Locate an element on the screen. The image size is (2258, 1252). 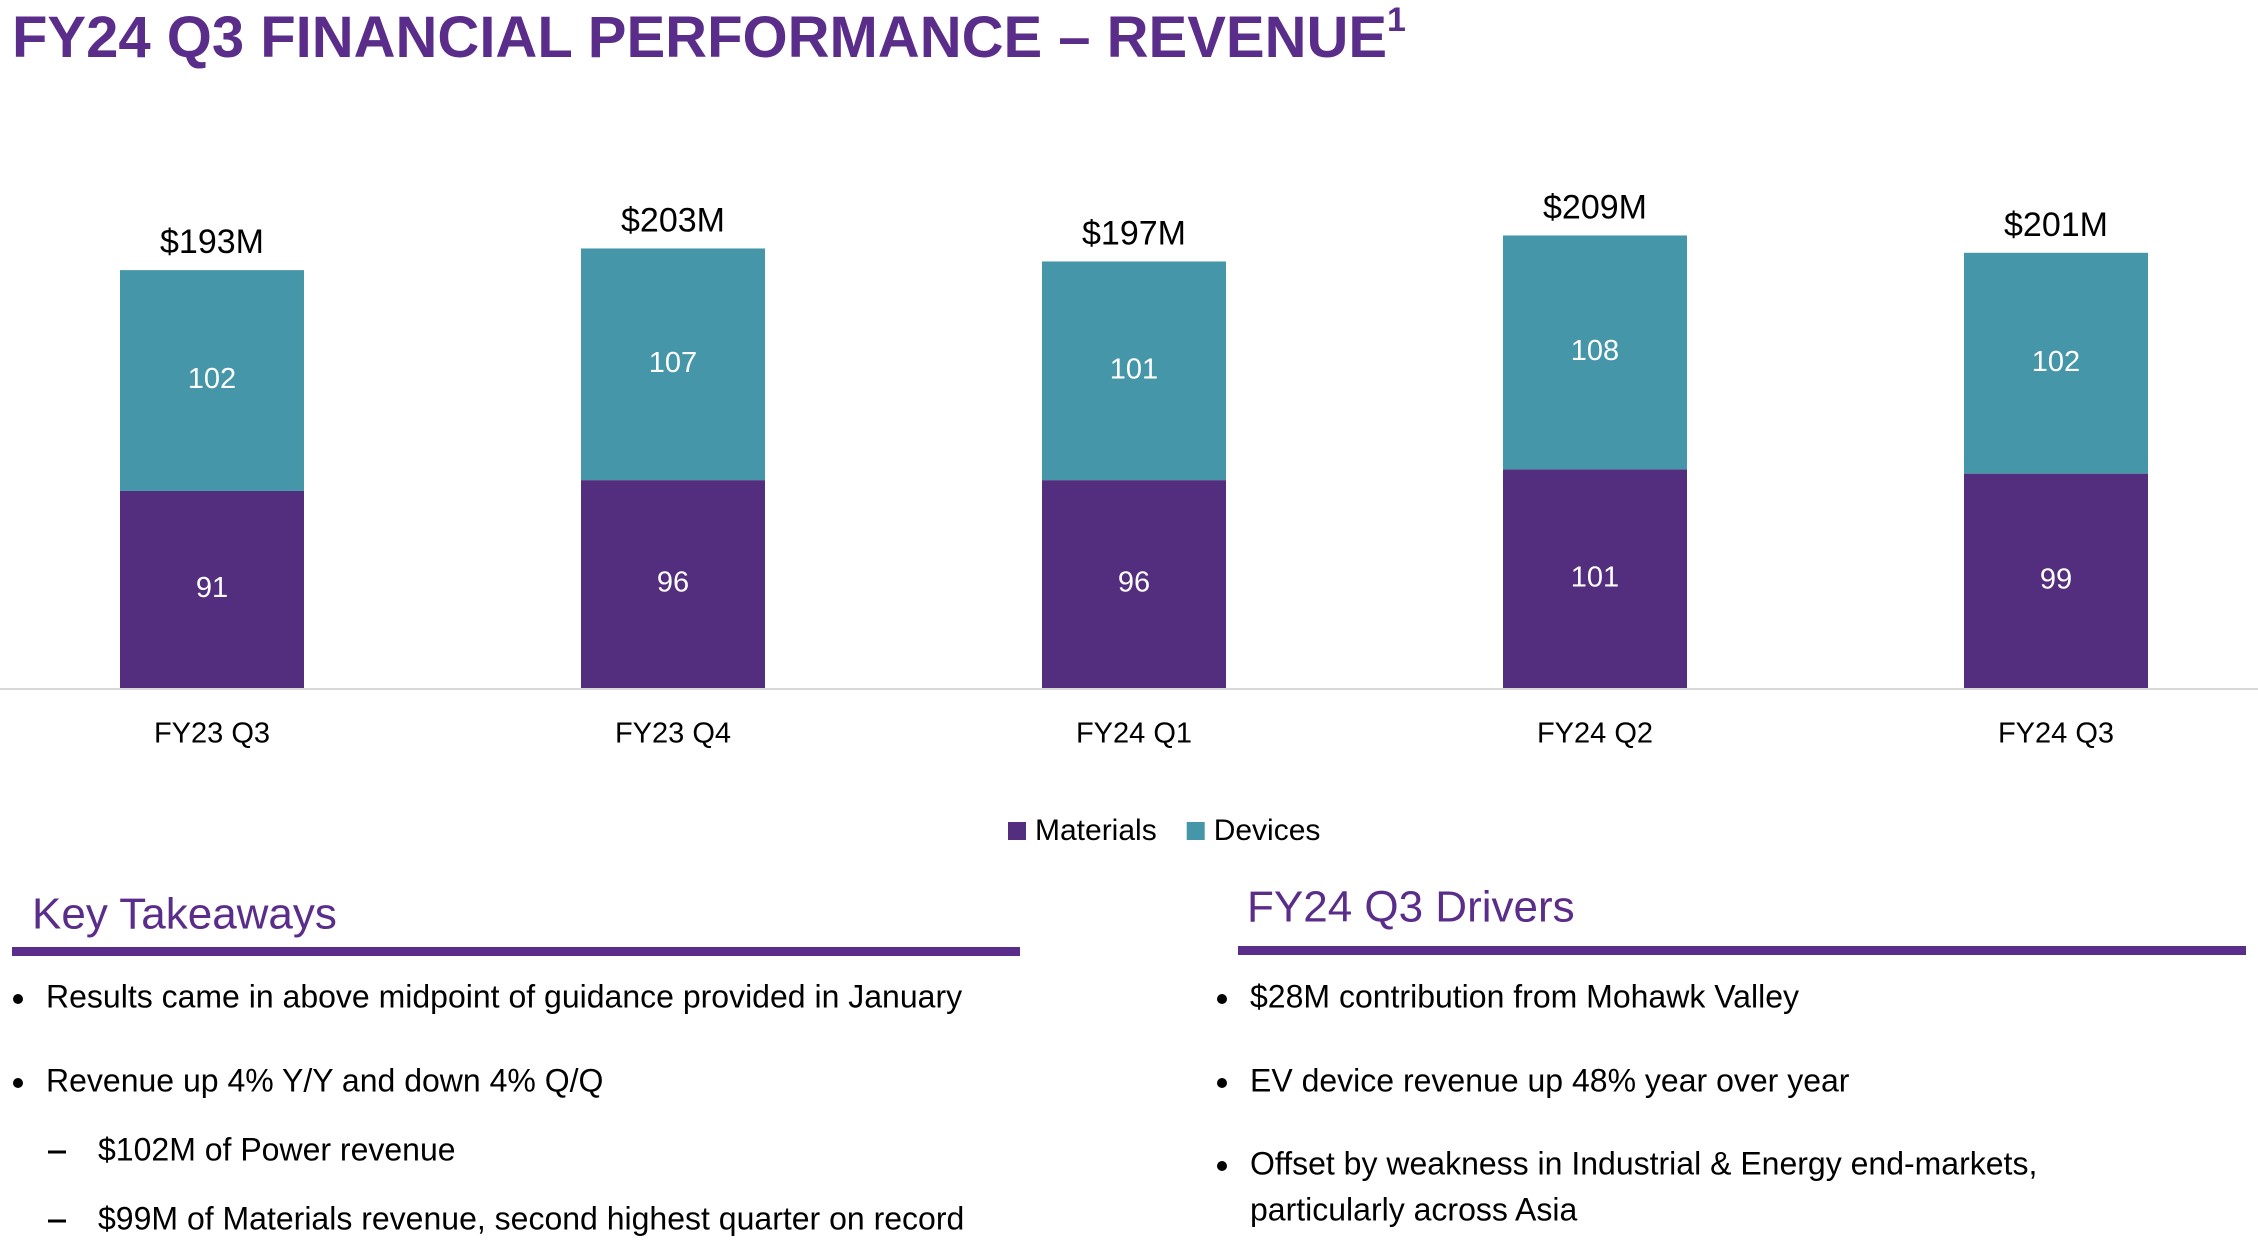
bullet-text: particularly across Asia is located at coordinates (1413, 1209).